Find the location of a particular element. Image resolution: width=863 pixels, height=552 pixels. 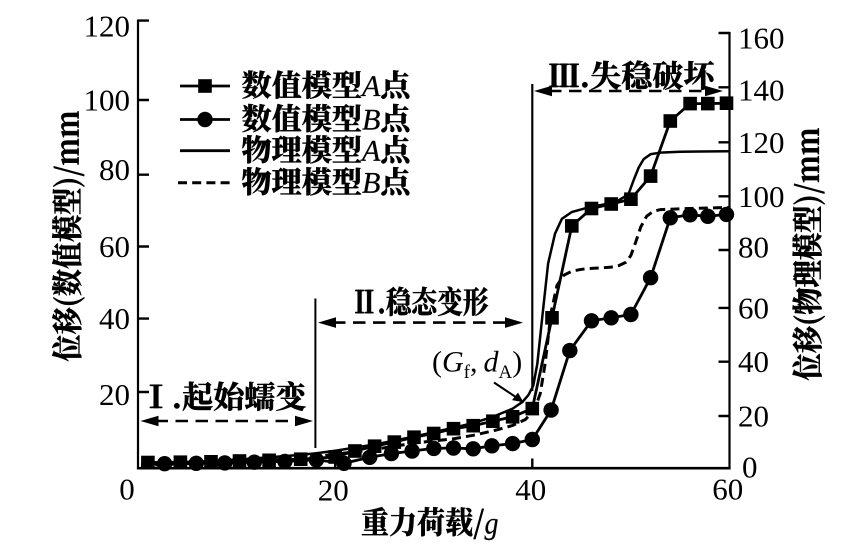

svg-text: 160 is located at coordinates (761, 37).